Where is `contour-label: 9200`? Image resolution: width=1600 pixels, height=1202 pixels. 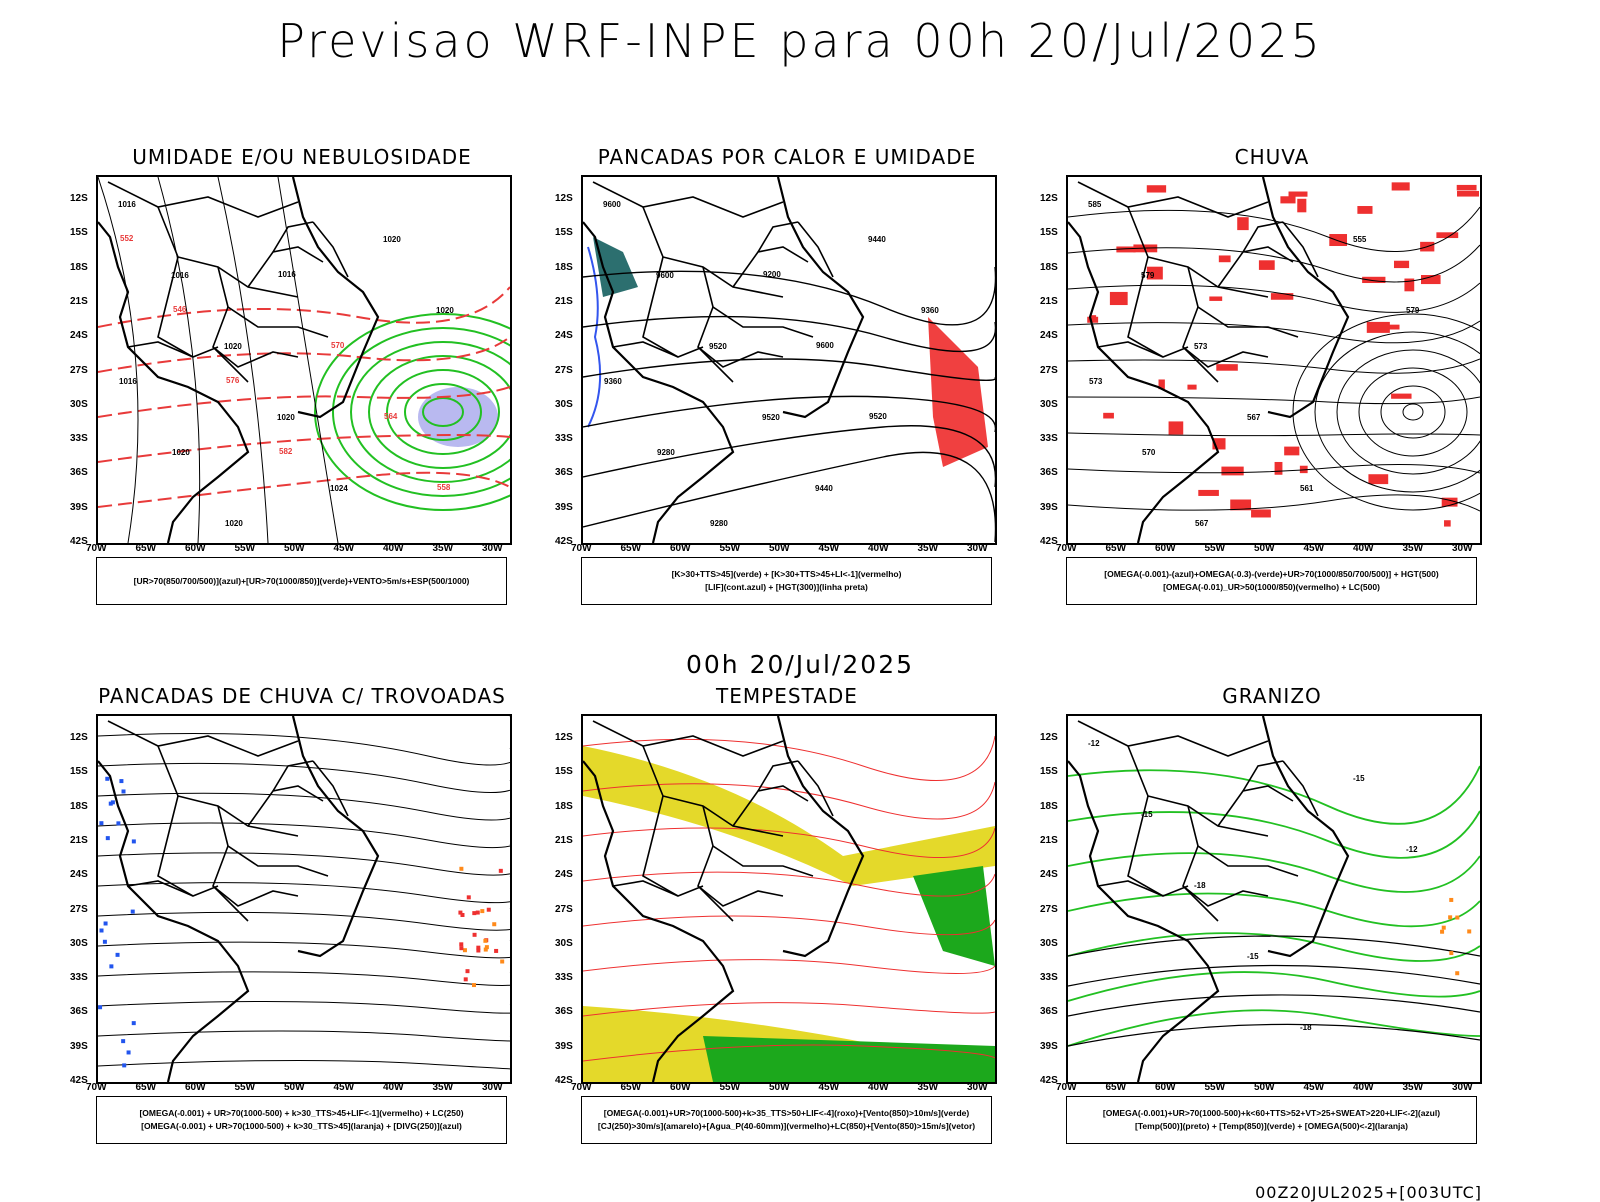 contour-label: 9200 is located at coordinates (772, 274).